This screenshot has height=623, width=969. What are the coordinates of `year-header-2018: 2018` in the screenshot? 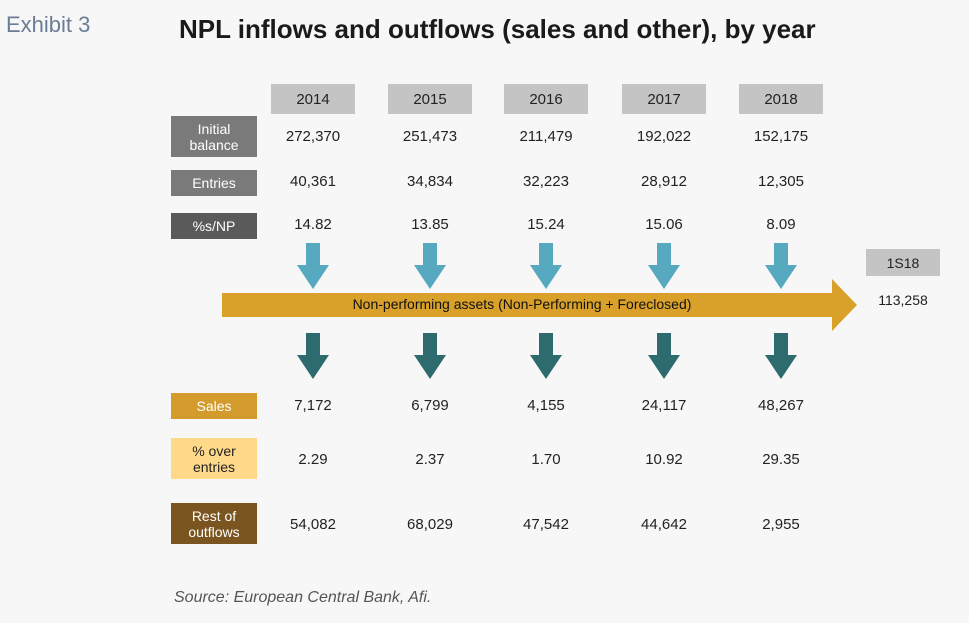 It's located at (781, 99).